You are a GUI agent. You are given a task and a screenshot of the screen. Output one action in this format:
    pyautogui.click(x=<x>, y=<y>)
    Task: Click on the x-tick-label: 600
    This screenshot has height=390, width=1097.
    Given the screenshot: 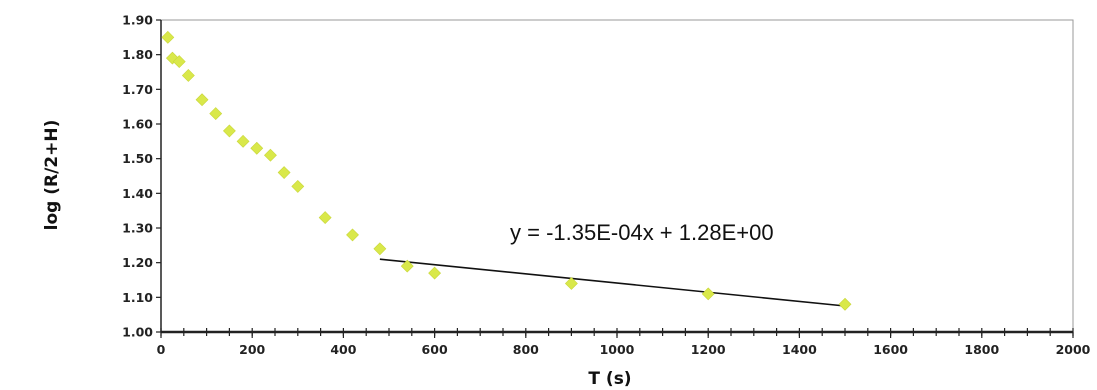 What is the action you would take?
    pyautogui.click(x=435, y=349)
    